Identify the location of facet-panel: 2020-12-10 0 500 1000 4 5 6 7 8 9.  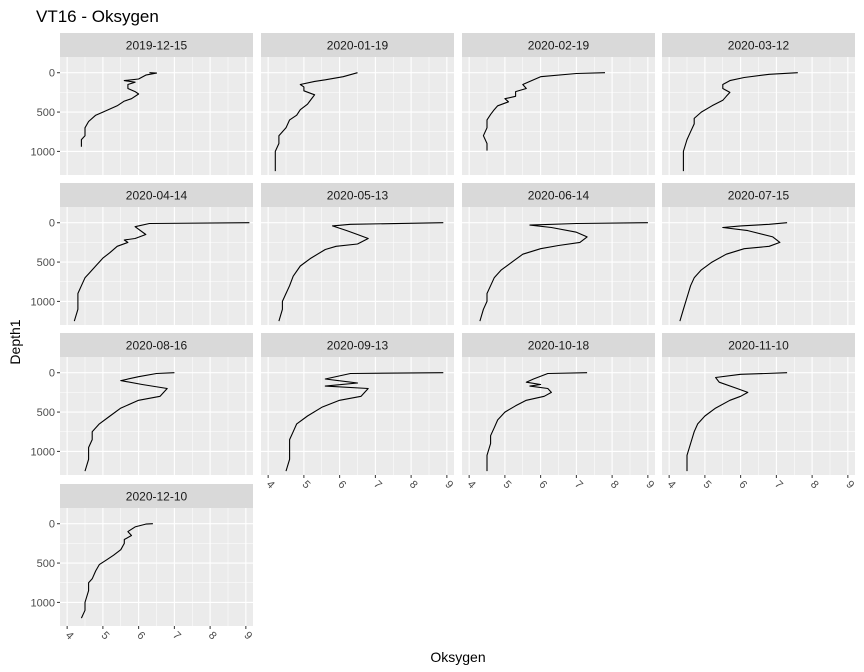
(143, 563).